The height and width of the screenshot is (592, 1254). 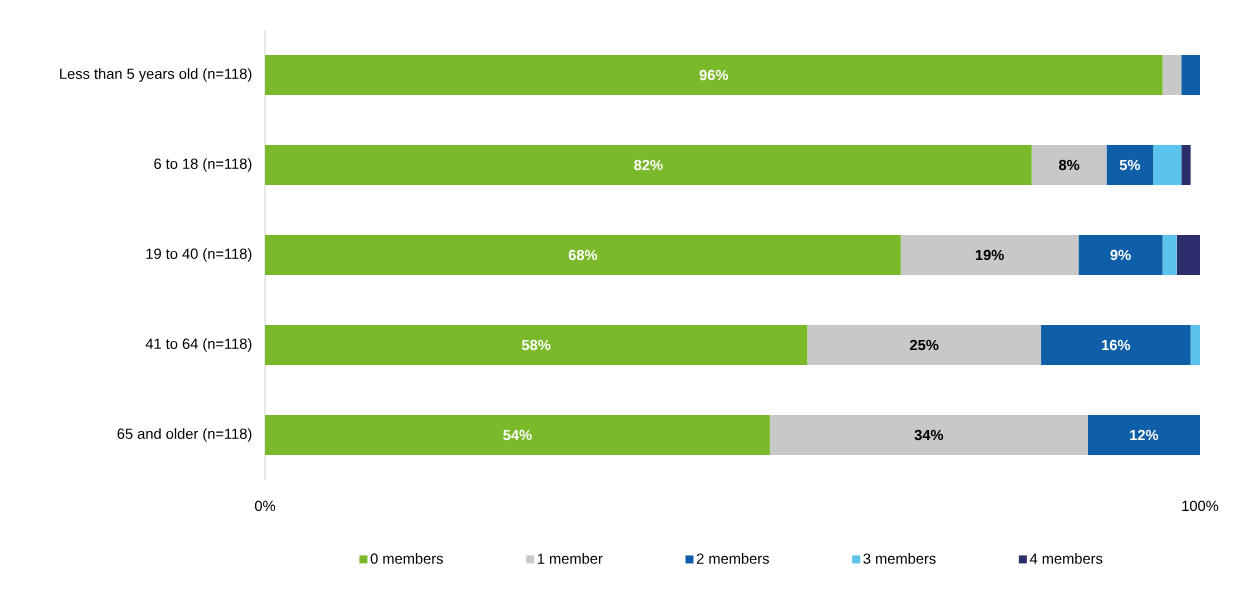 What do you see at coordinates (570, 558) in the screenshot?
I see `legend-label: 1 member` at bounding box center [570, 558].